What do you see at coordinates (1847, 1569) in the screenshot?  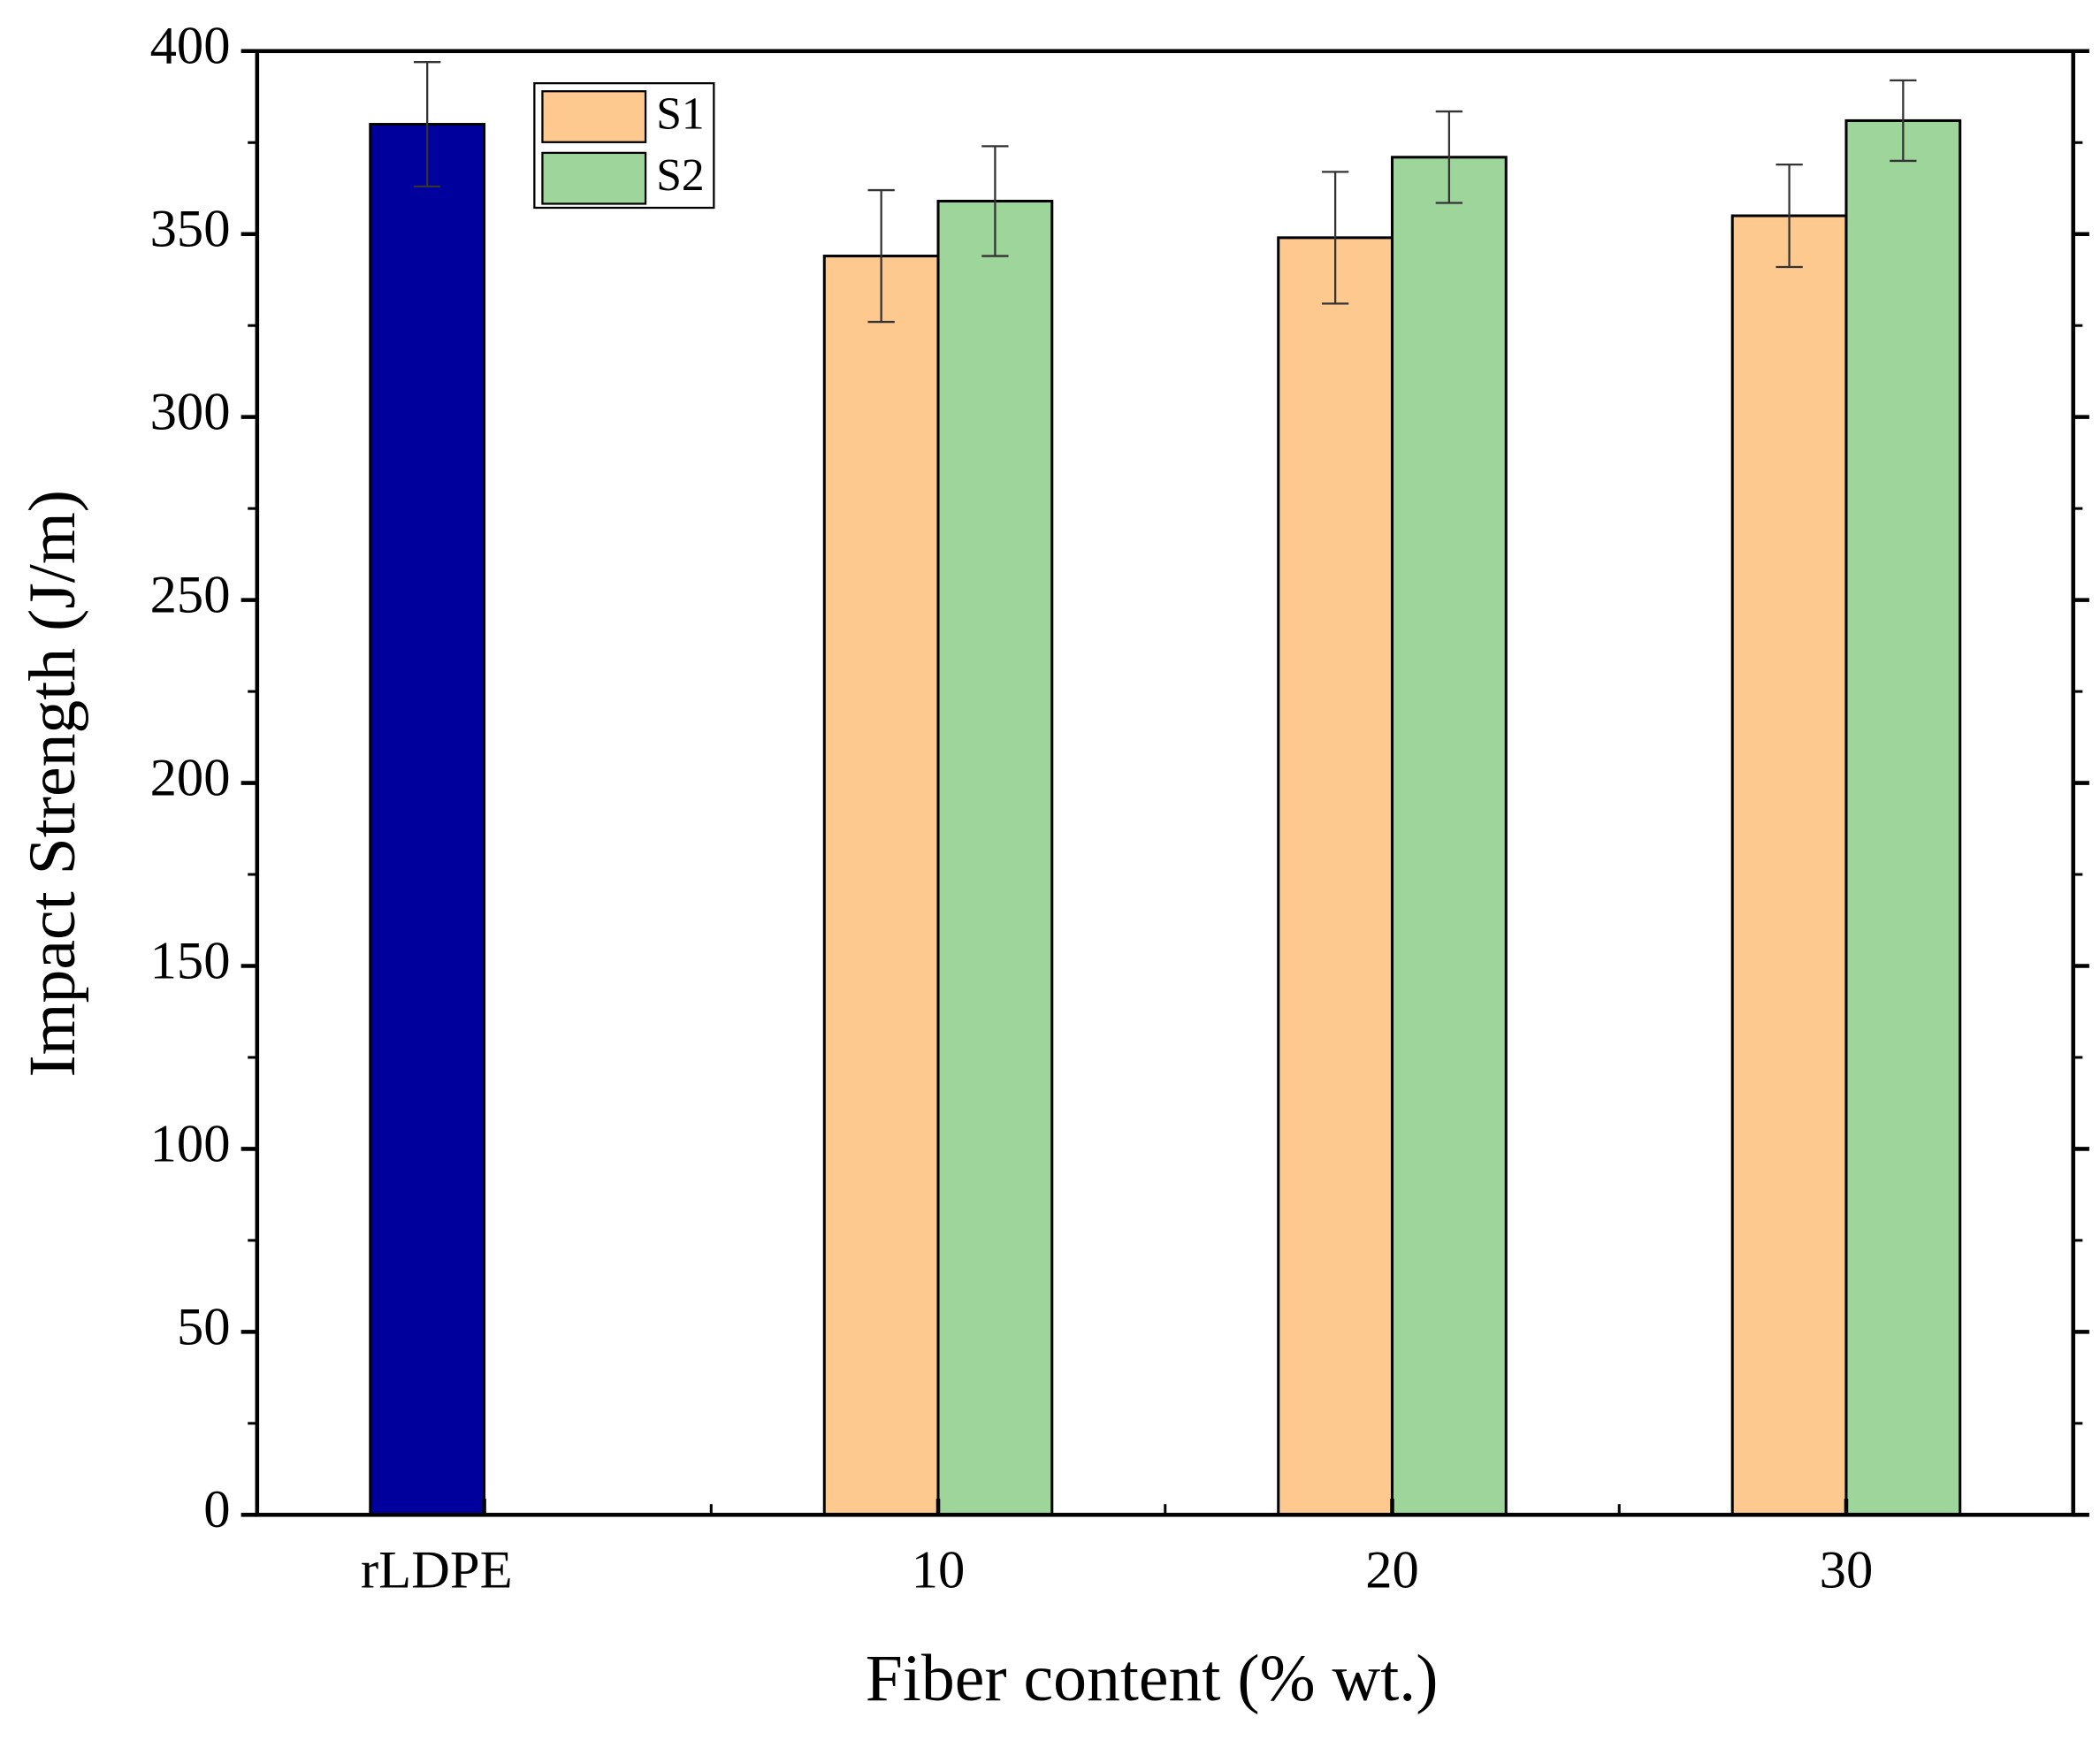 I see `x-tick-label: 30` at bounding box center [1847, 1569].